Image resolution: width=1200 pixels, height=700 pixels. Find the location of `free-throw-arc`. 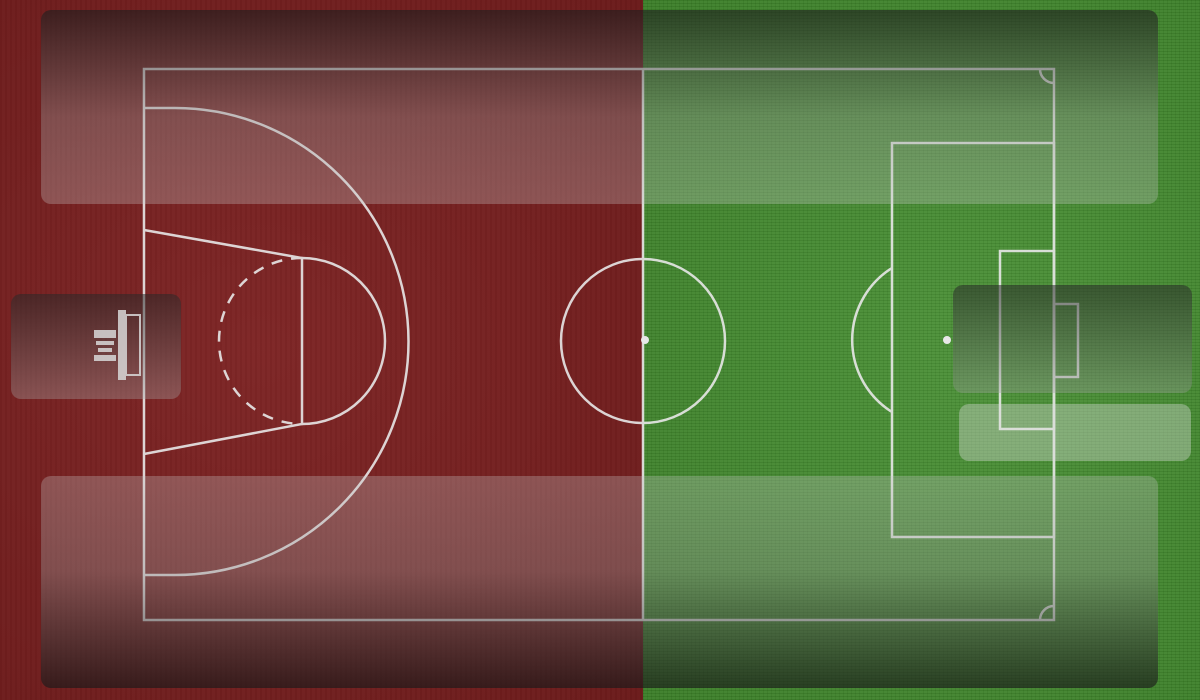

free-throw-arc is located at coordinates (344, 341).